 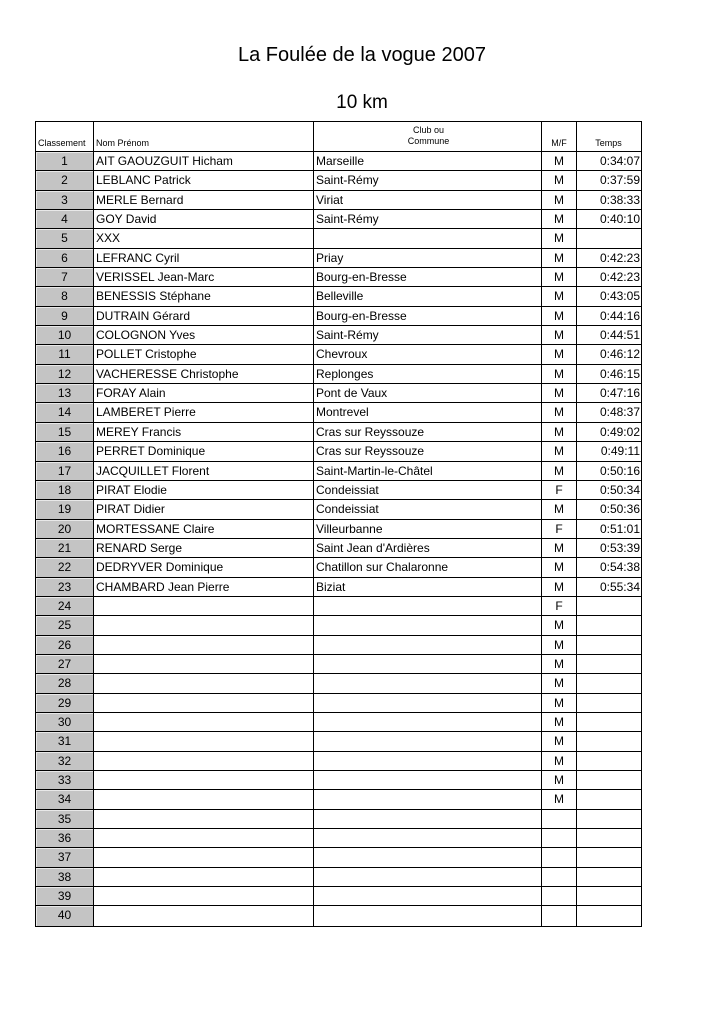 What do you see at coordinates (204, 316) in the screenshot?
I see `cell-name: DUTRAIN Gérard` at bounding box center [204, 316].